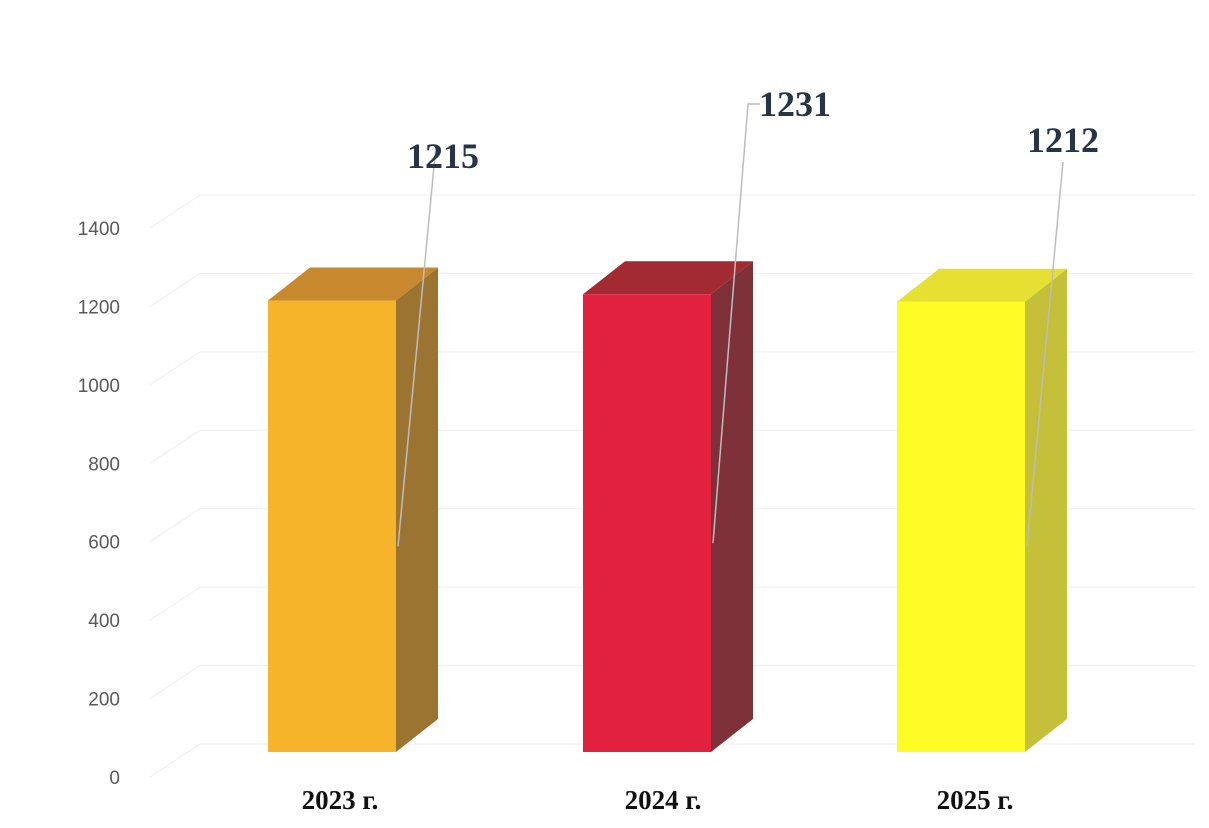 The height and width of the screenshot is (828, 1209). Describe the element at coordinates (340, 800) in the screenshot. I see `x-category-label: 2023 г.` at that location.